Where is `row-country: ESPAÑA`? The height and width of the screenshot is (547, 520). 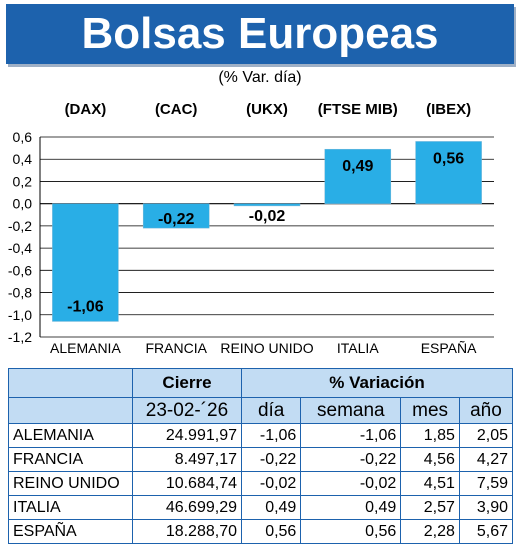 row-country: ESPAÑA is located at coordinates (70, 531).